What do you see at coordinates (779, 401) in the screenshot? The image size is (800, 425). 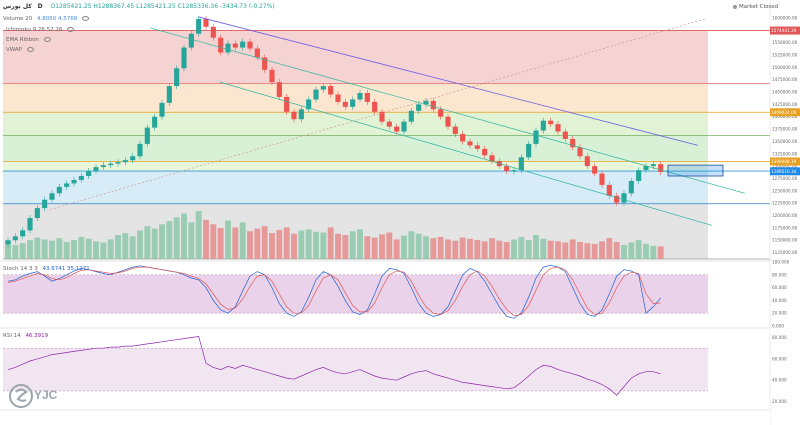 I see `rsi-tick-label: 20.000` at bounding box center [779, 401].